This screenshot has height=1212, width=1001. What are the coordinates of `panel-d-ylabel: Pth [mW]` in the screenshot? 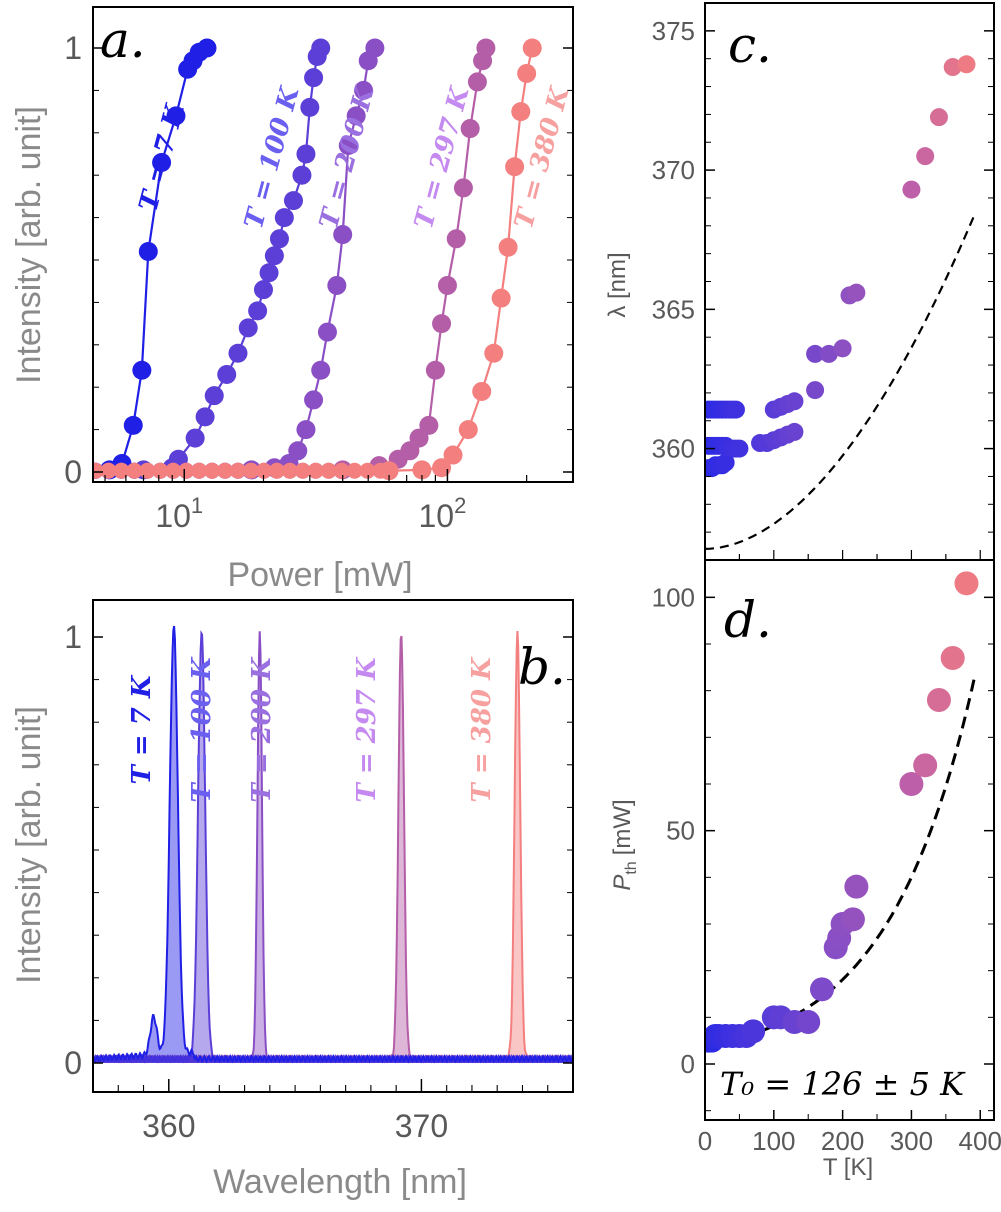 It's located at (624, 844).